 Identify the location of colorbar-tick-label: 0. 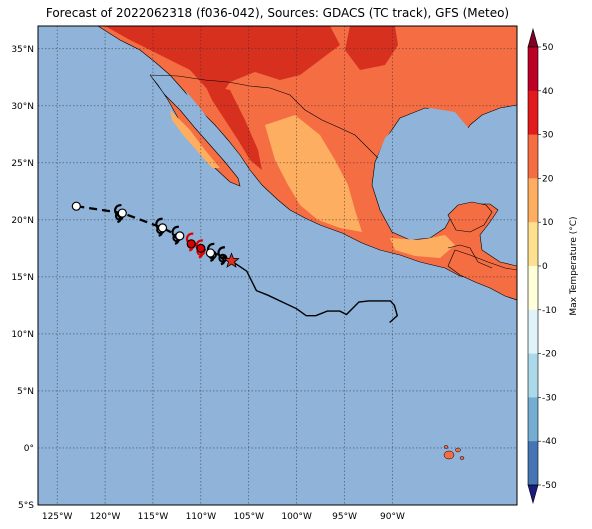
(545, 267).